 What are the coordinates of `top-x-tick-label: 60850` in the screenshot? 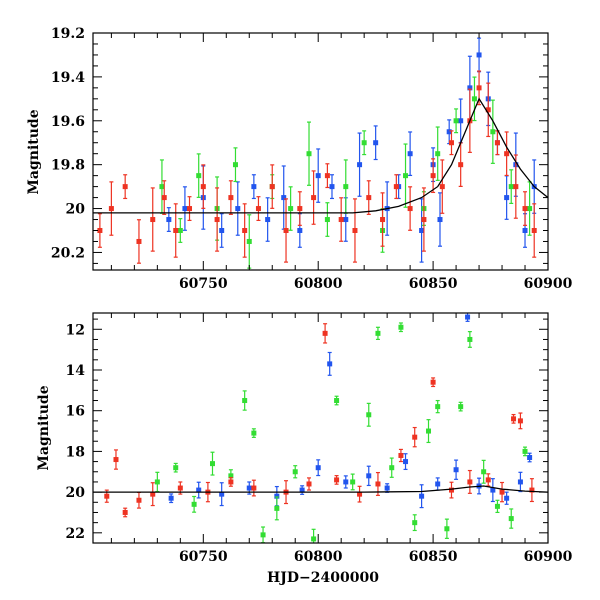 It's located at (433, 284).